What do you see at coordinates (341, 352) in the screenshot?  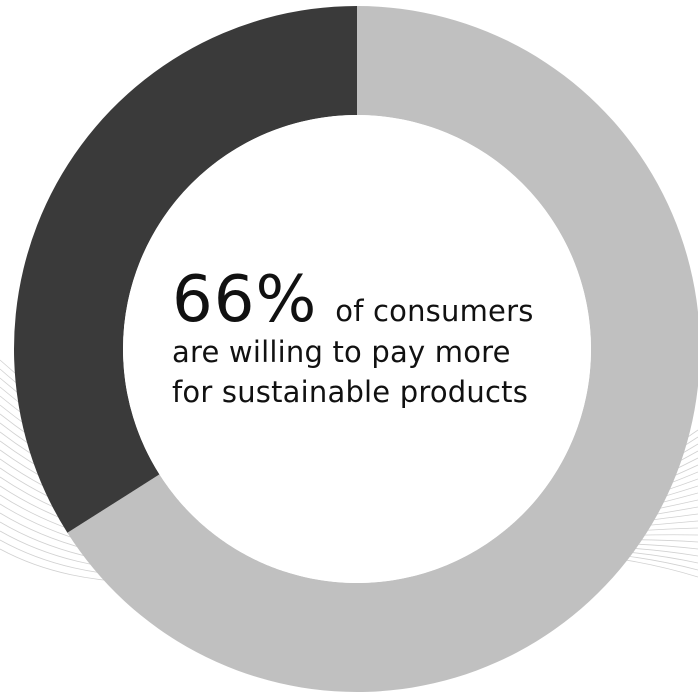 I see `caption-line-2: are willing to pay more` at bounding box center [341, 352].